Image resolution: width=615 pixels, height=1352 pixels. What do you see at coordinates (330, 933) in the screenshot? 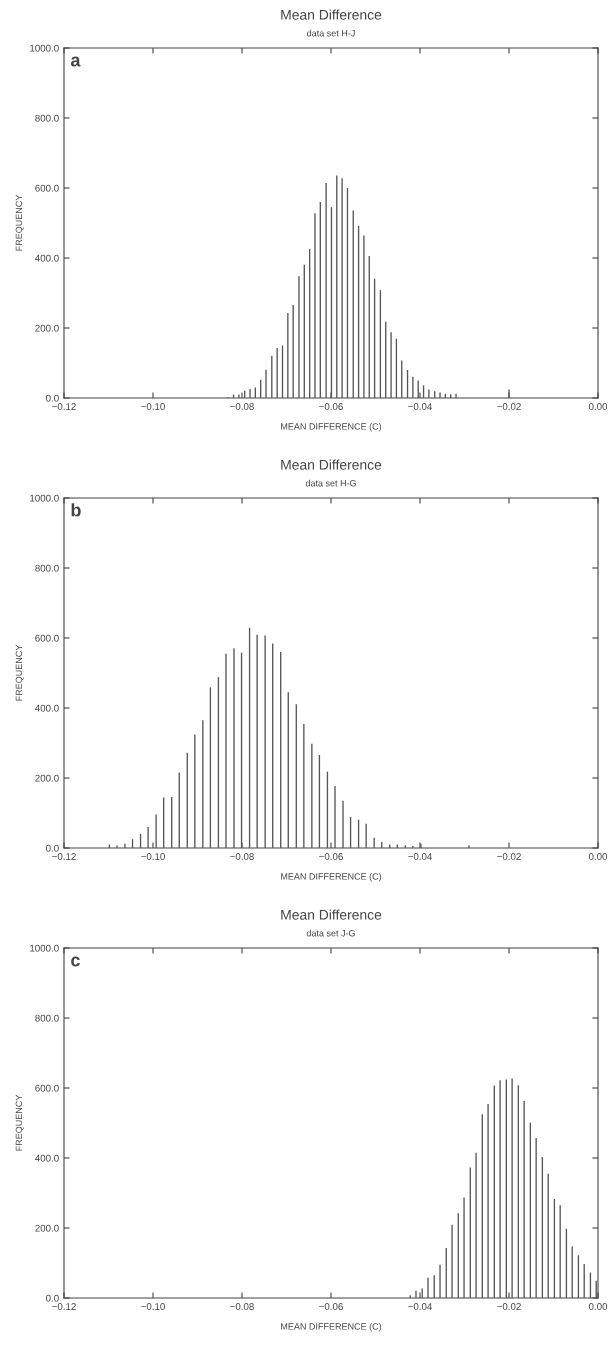
I see `chart-subtitle: data set J-G` at bounding box center [330, 933].